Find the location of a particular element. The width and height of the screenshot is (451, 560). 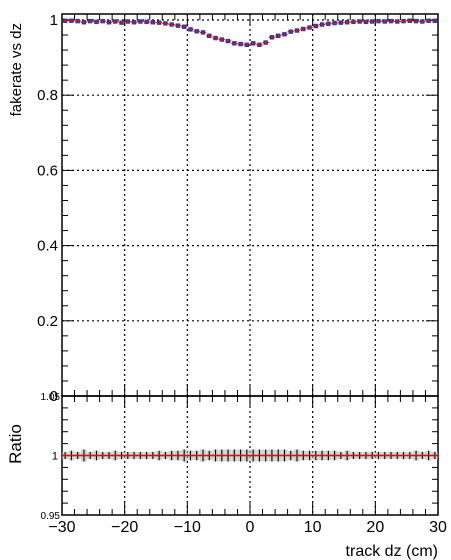

x-tick-label: −30 is located at coordinates (61, 527).